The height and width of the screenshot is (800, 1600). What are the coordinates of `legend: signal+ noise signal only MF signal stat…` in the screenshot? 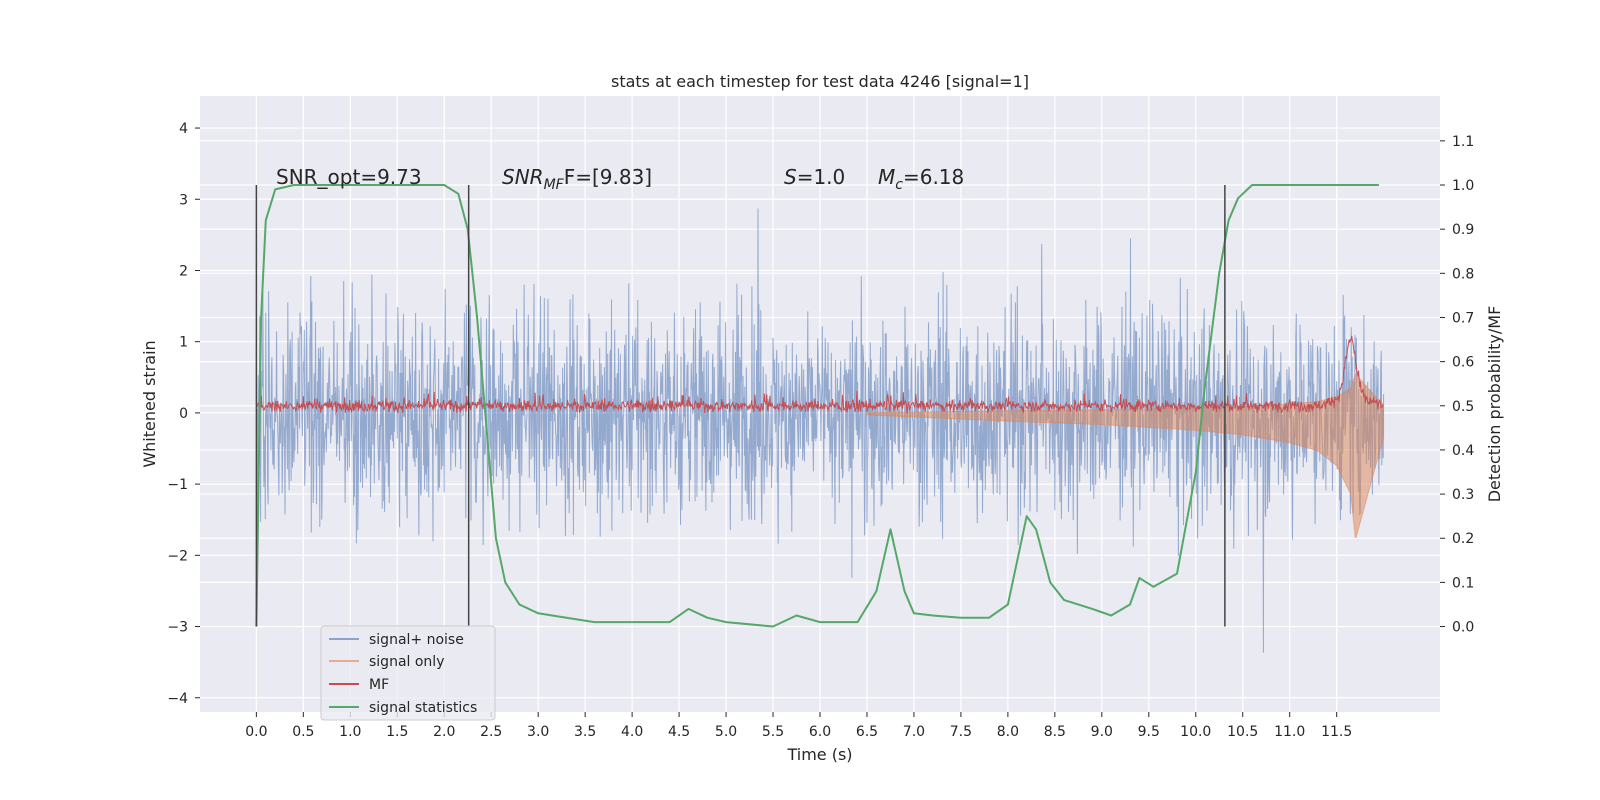 It's located at (408, 673).